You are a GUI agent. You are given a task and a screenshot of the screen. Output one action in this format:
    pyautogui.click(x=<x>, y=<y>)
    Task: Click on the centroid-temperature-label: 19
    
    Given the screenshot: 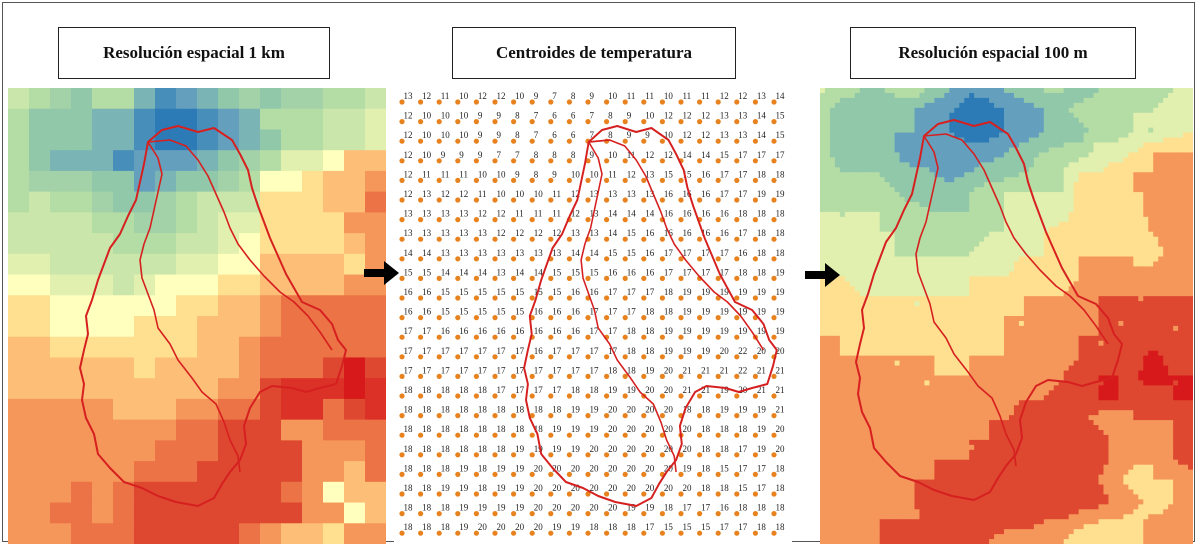 What is the action you would take?
    pyautogui.click(x=502, y=468)
    